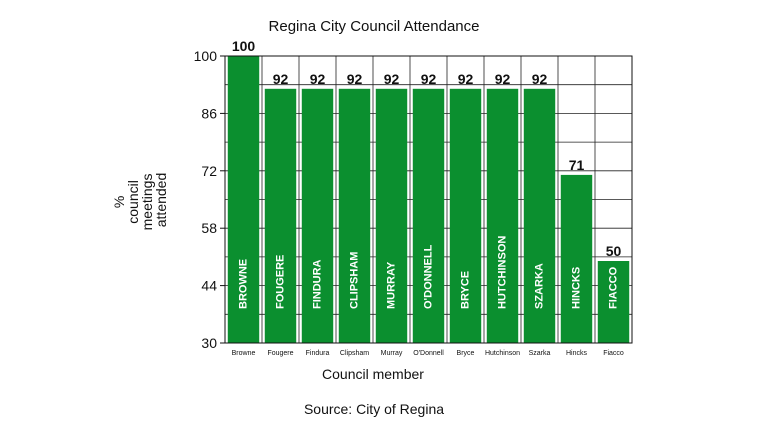 This screenshot has width=780, height=439. Describe the element at coordinates (466, 353) in the screenshot. I see `x-category-label: Bryce` at that location.